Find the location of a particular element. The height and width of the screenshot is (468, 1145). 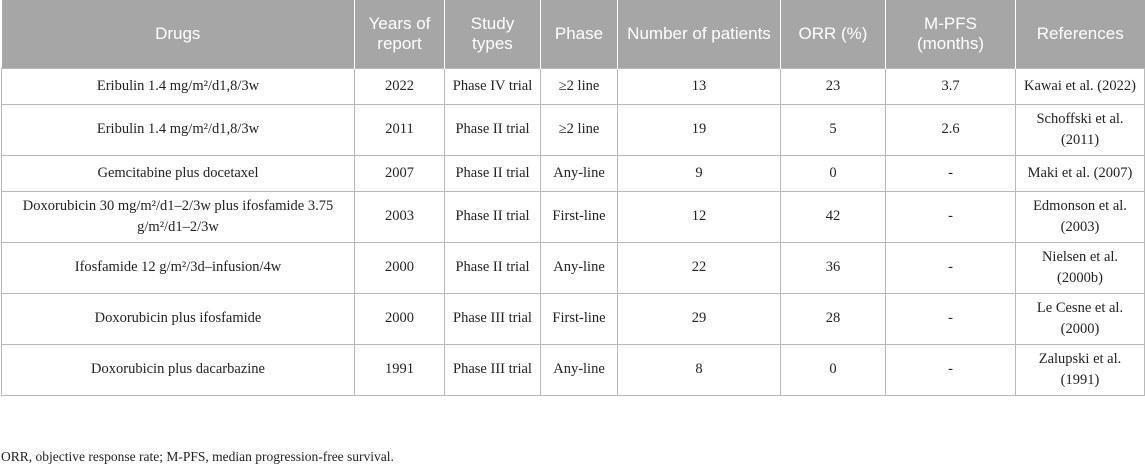

cell-reference: Kawai et al. (2022) is located at coordinates (1080, 86).